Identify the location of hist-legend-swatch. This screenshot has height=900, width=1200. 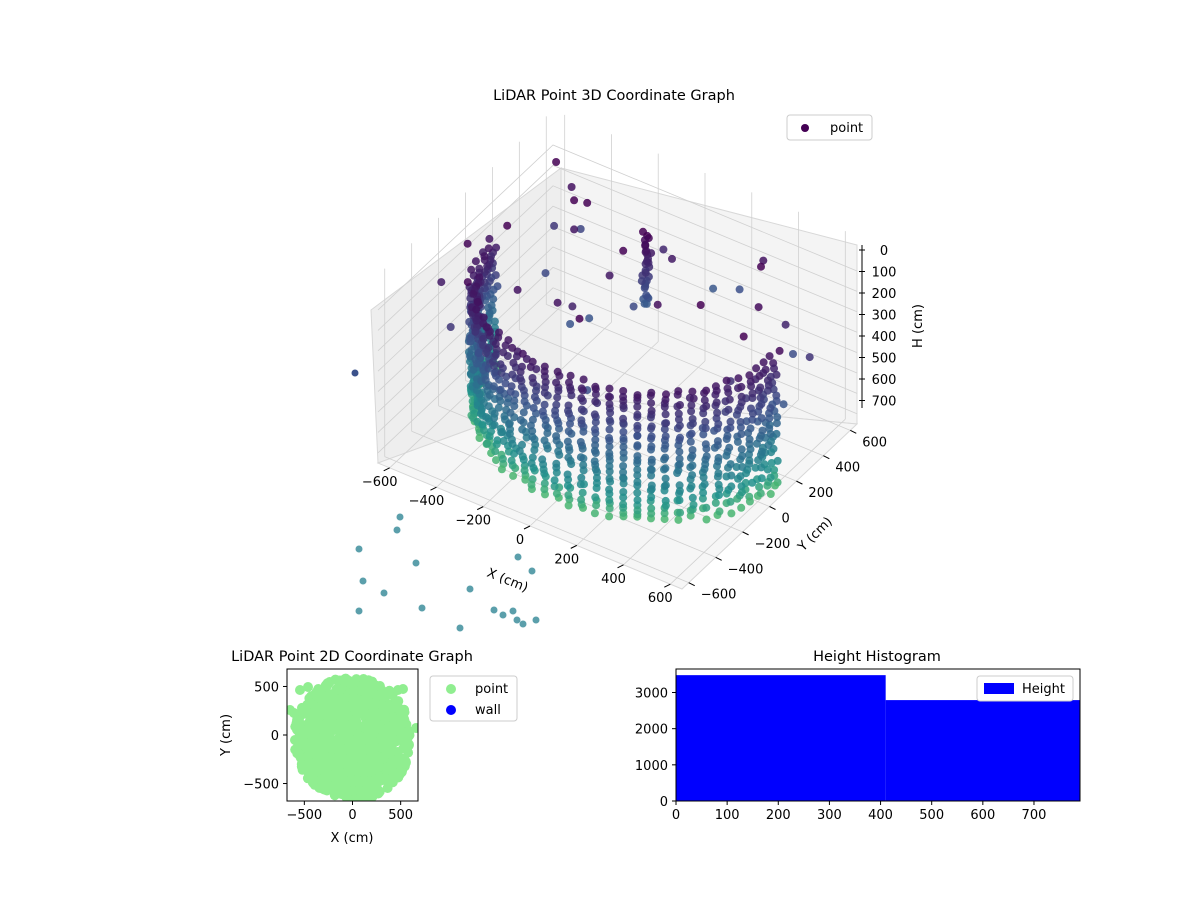
(999, 688).